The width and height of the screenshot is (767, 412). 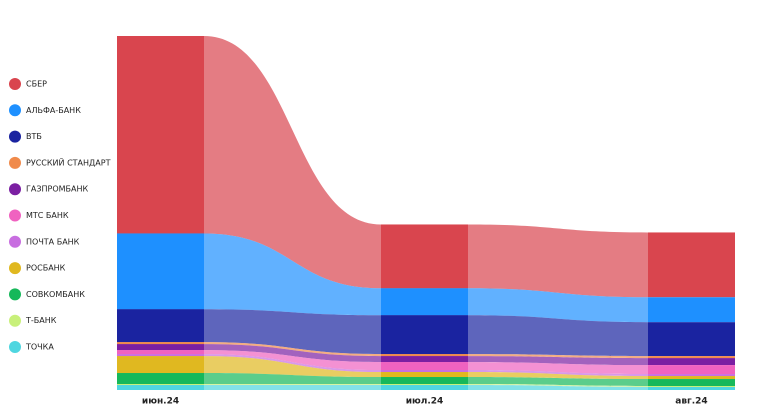 What do you see at coordinates (34, 136) in the screenshot?
I see `legend-label: ВТБ` at bounding box center [34, 136].